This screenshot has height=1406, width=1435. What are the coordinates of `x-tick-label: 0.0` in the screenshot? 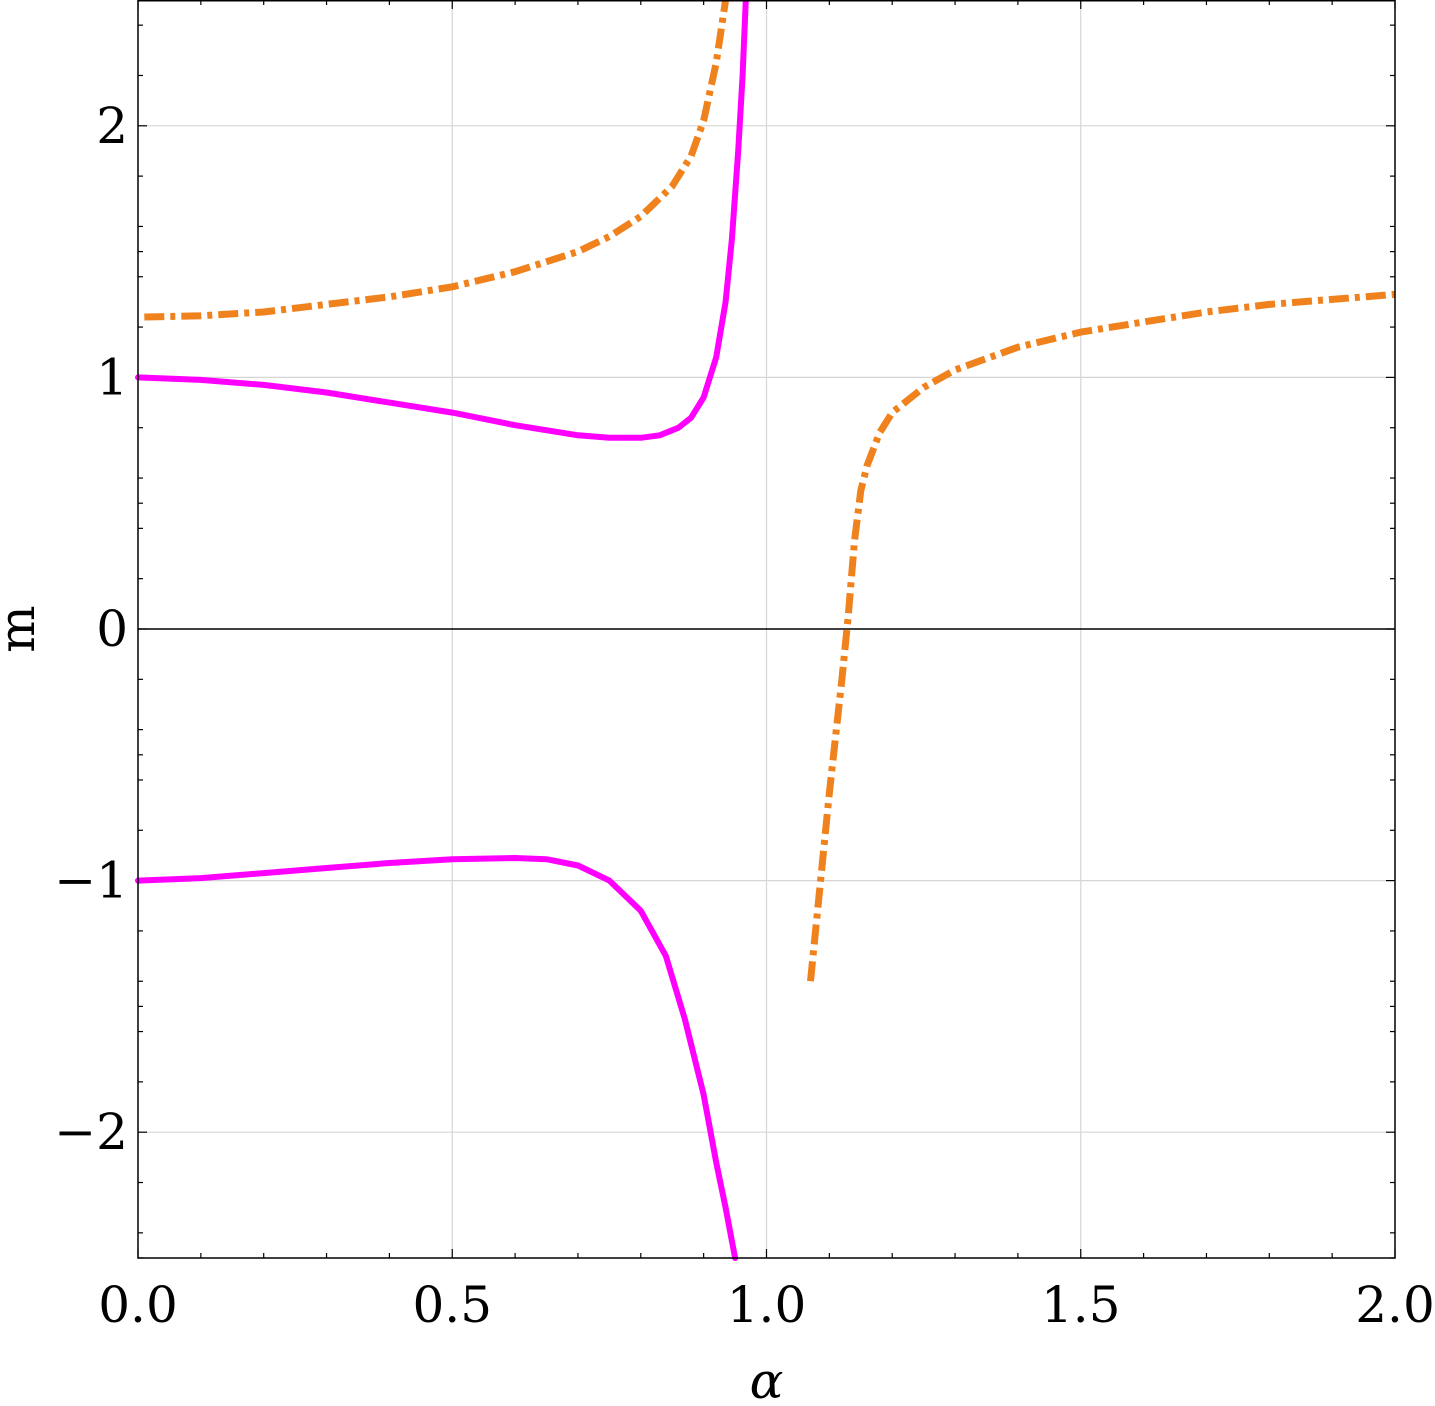 It's located at (138, 1305).